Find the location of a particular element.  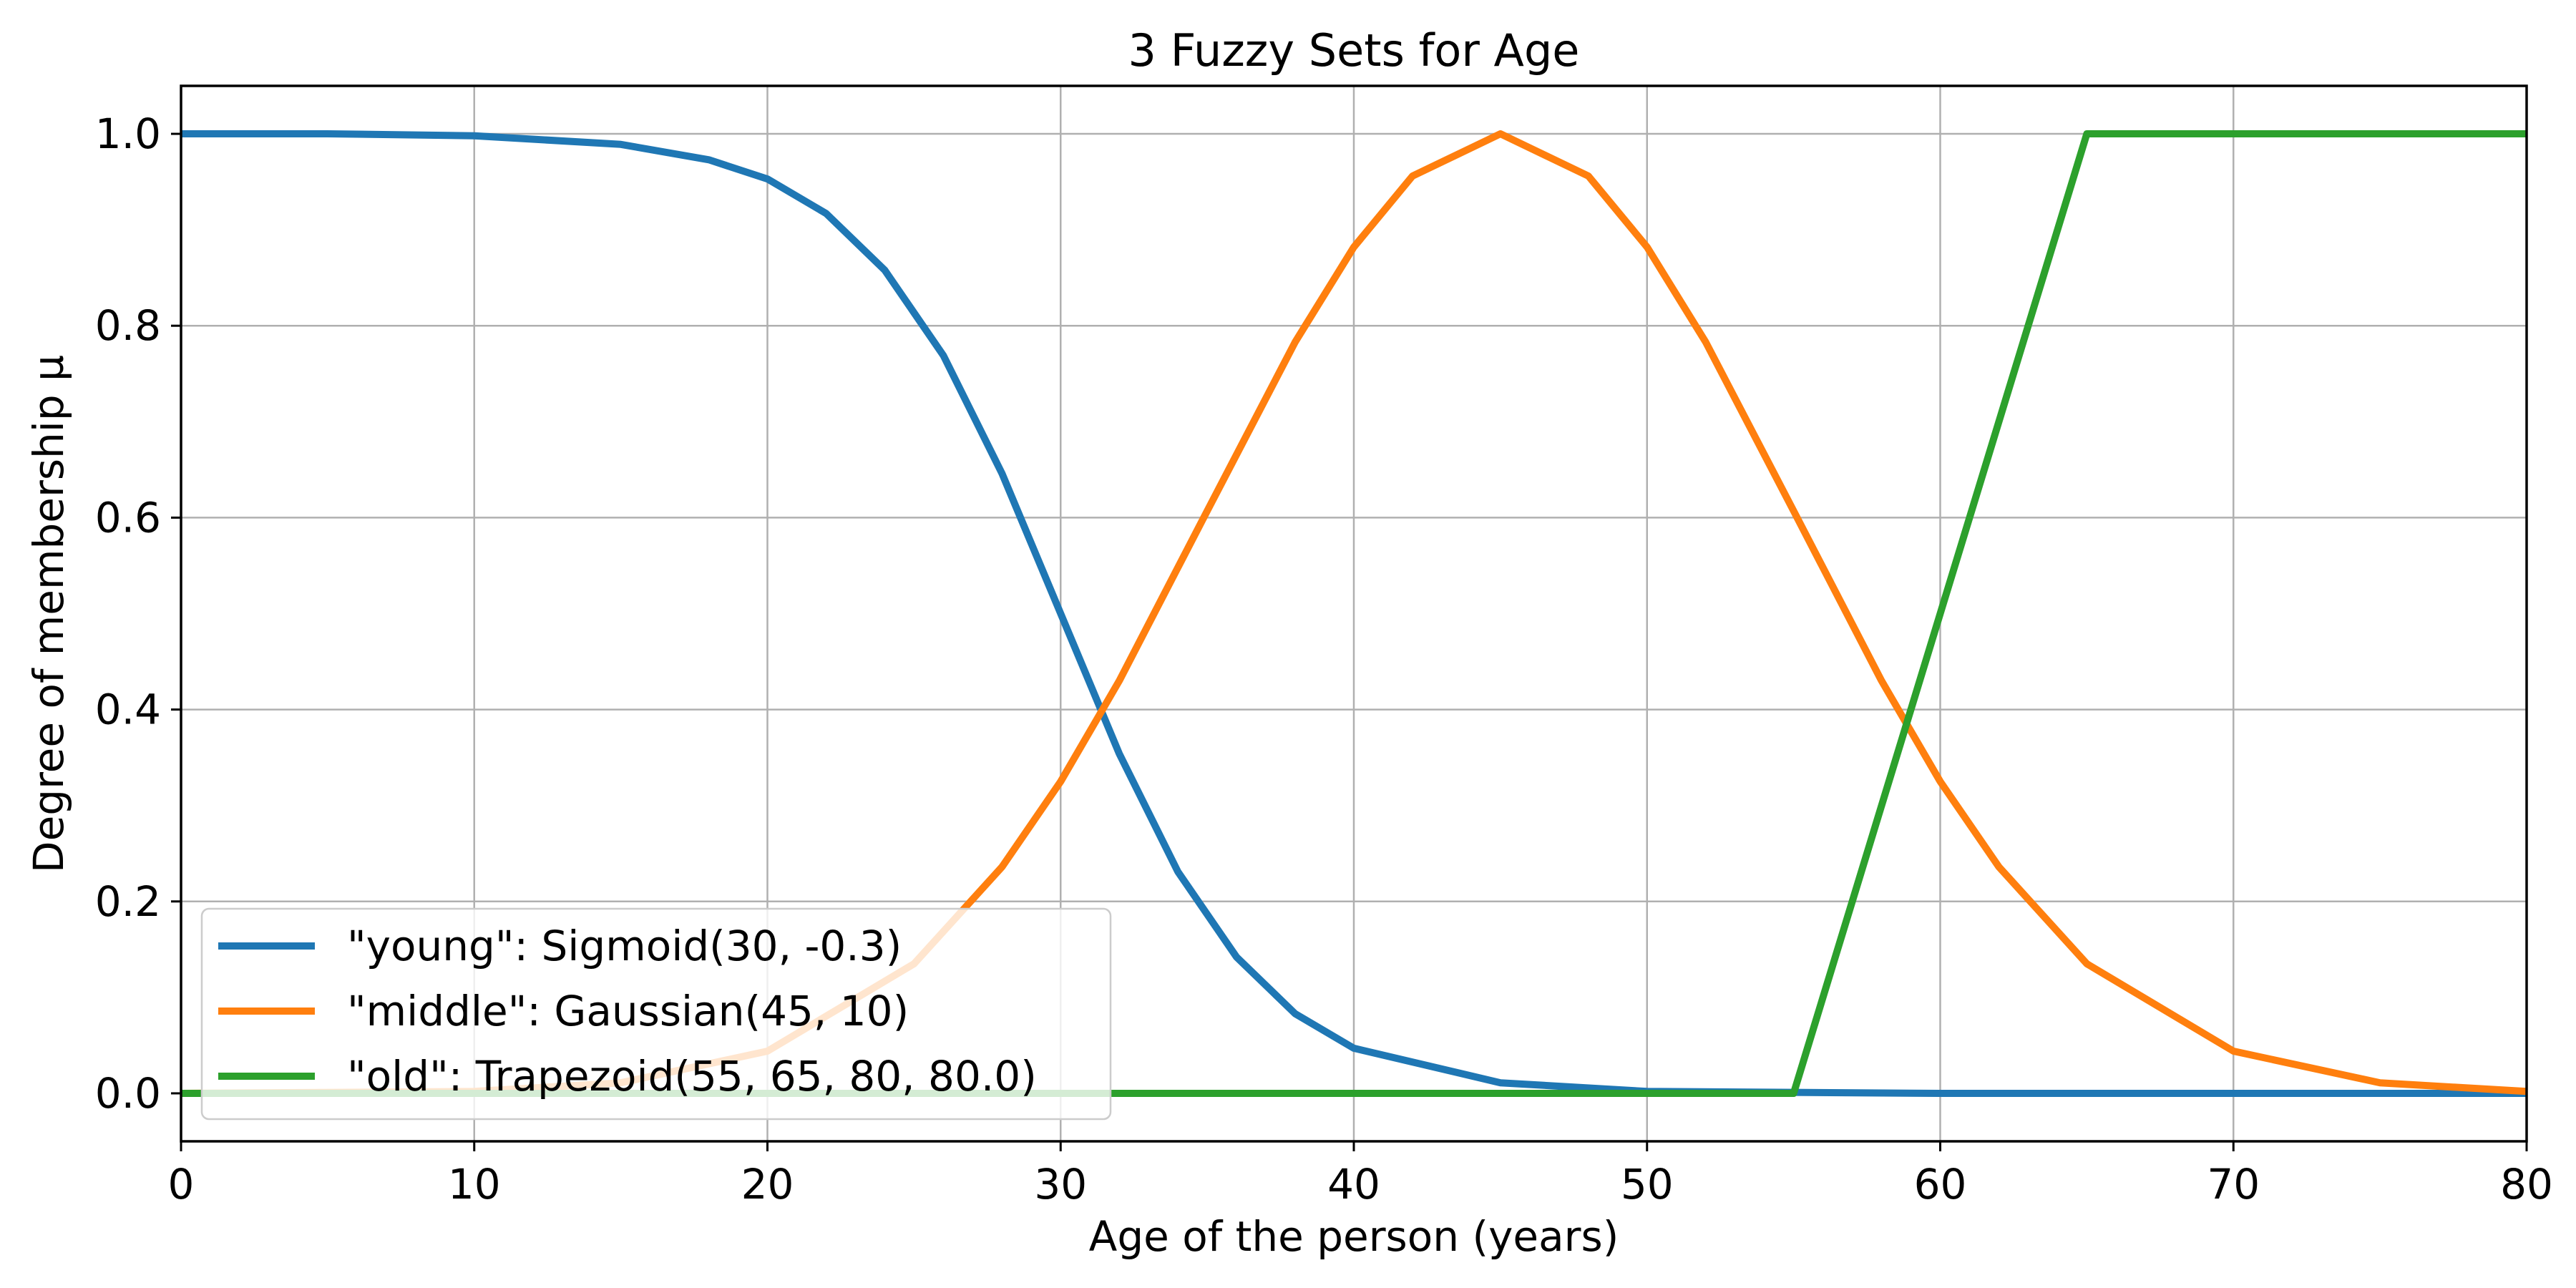

y-tick-label: 0.6 is located at coordinates (128, 517).